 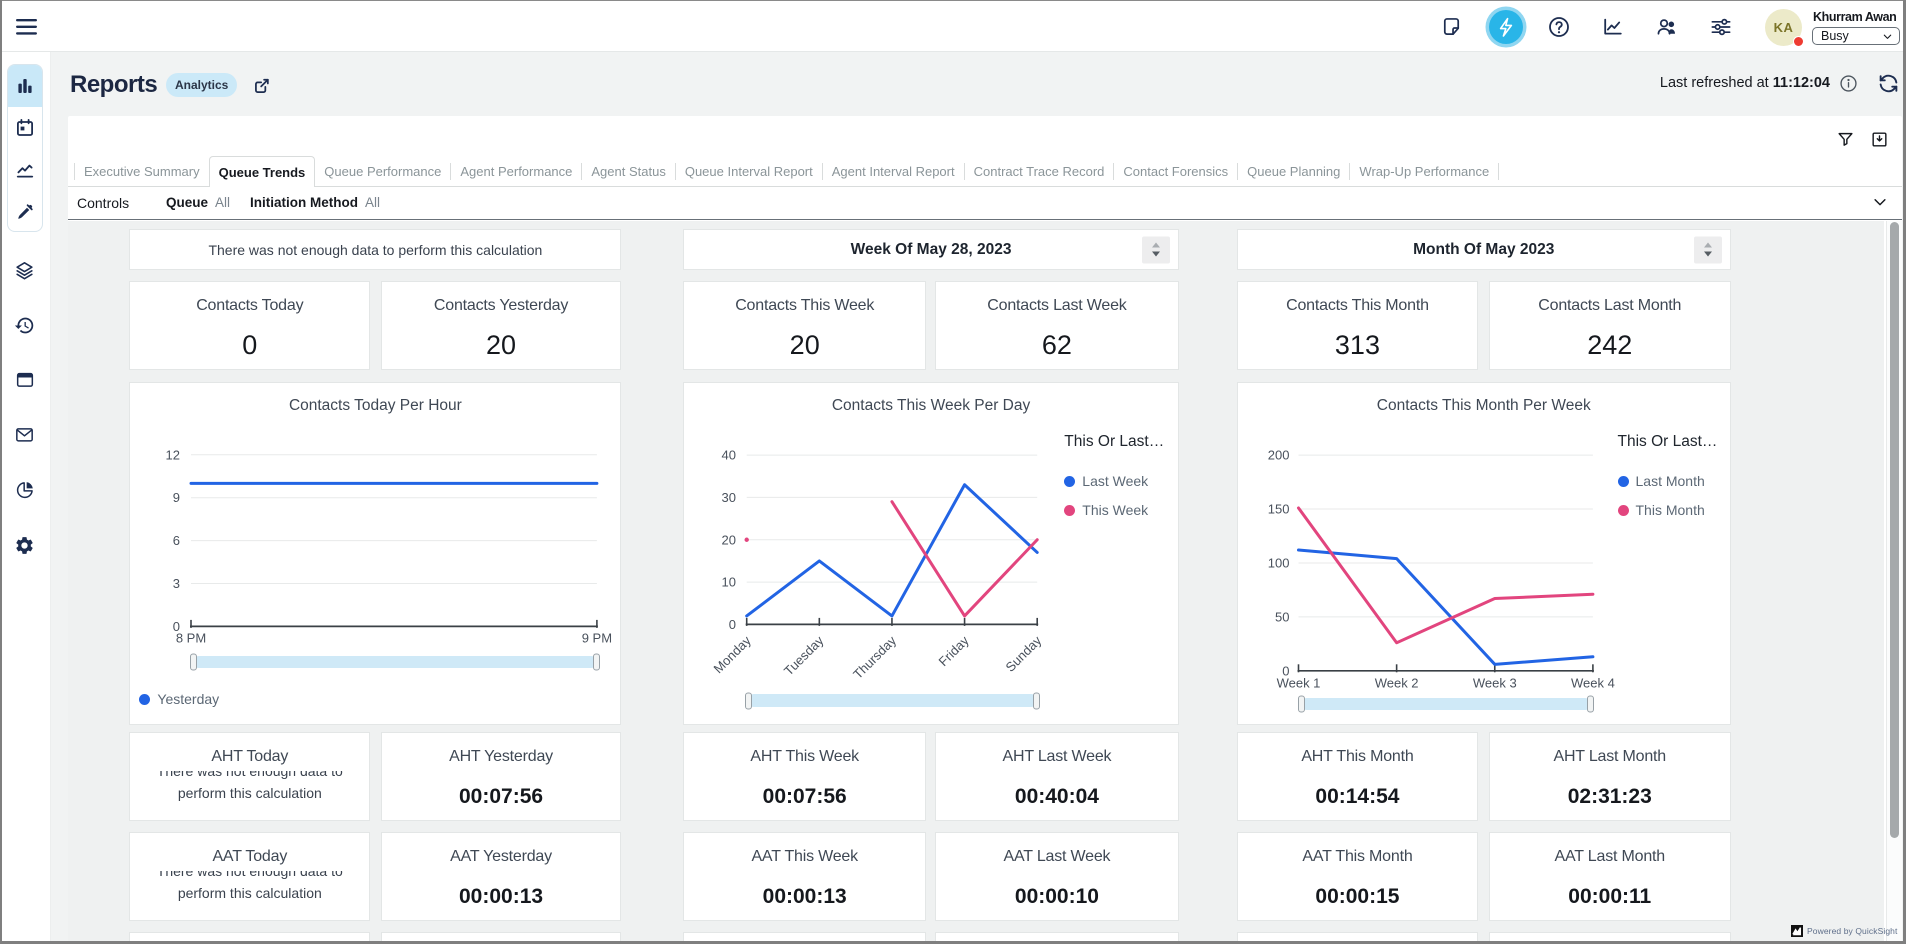 I want to click on sidebar-item-pie, so click(x=25, y=490).